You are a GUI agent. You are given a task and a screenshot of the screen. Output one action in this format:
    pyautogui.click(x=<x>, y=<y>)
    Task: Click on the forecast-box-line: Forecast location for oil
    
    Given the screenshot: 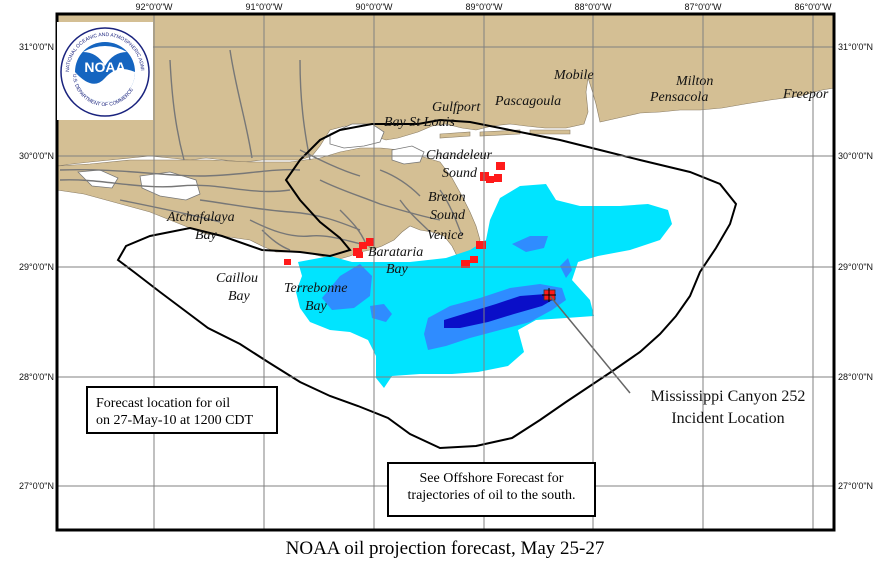 What is the action you would take?
    pyautogui.click(x=163, y=403)
    